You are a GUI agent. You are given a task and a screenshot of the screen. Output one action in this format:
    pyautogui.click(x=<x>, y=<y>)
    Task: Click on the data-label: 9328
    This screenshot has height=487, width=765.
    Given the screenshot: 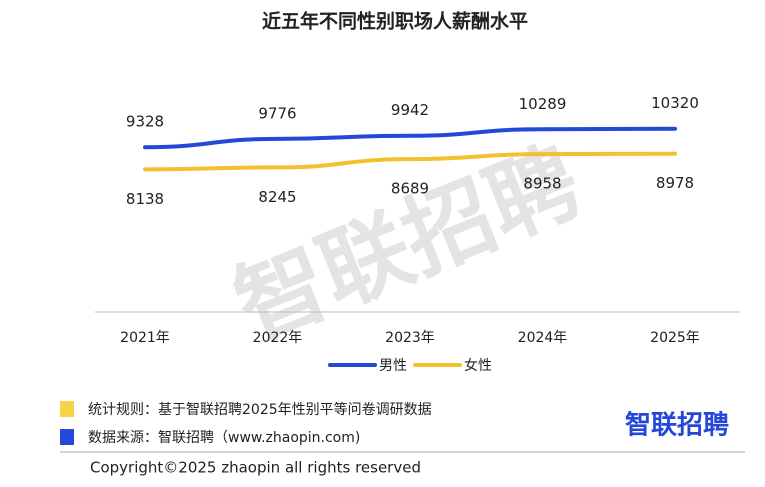 What is the action you would take?
    pyautogui.click(x=145, y=122)
    